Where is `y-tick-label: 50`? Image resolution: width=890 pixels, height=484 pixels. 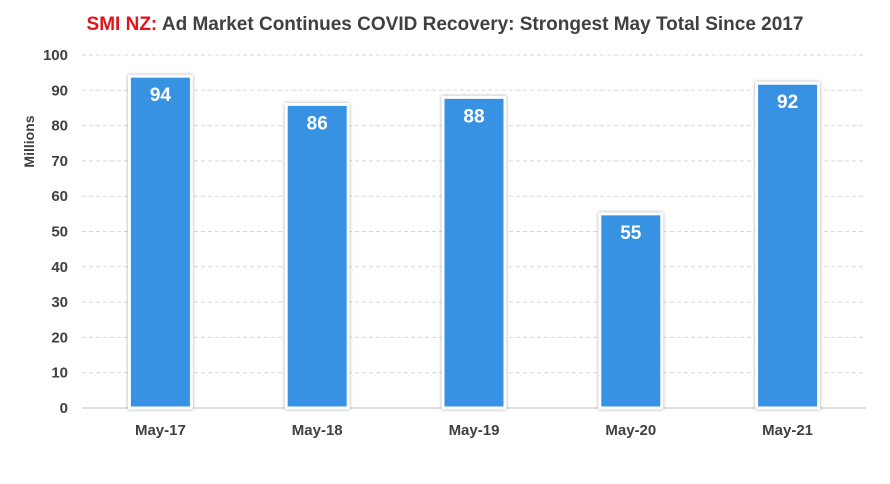
y-tick-label: 50 is located at coordinates (59, 232).